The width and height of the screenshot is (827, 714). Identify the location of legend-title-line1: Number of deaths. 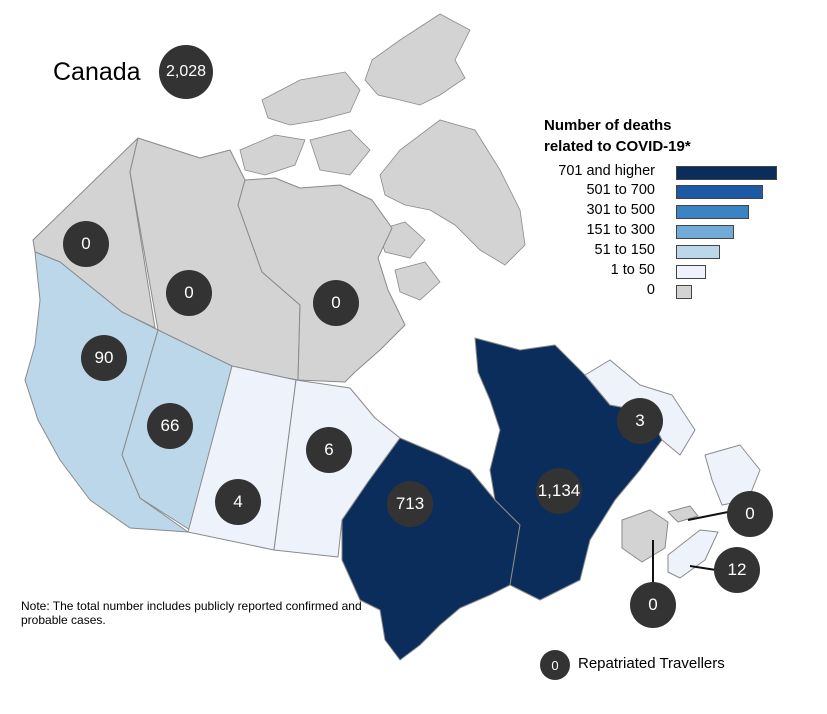
(608, 125).